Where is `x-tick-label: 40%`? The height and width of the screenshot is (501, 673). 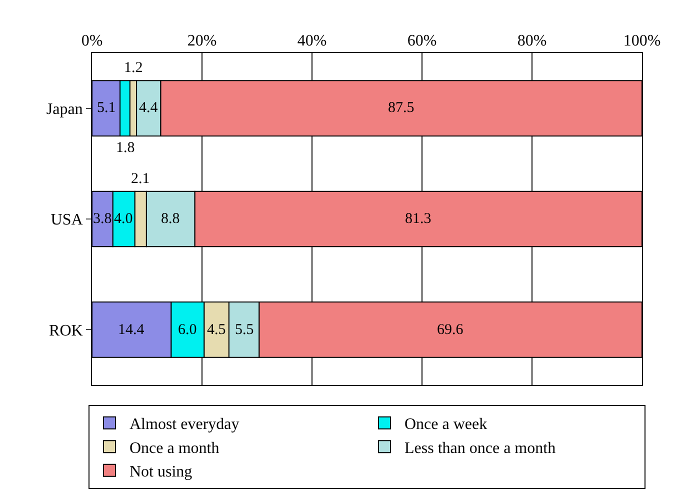 x-tick-label: 40% is located at coordinates (312, 41).